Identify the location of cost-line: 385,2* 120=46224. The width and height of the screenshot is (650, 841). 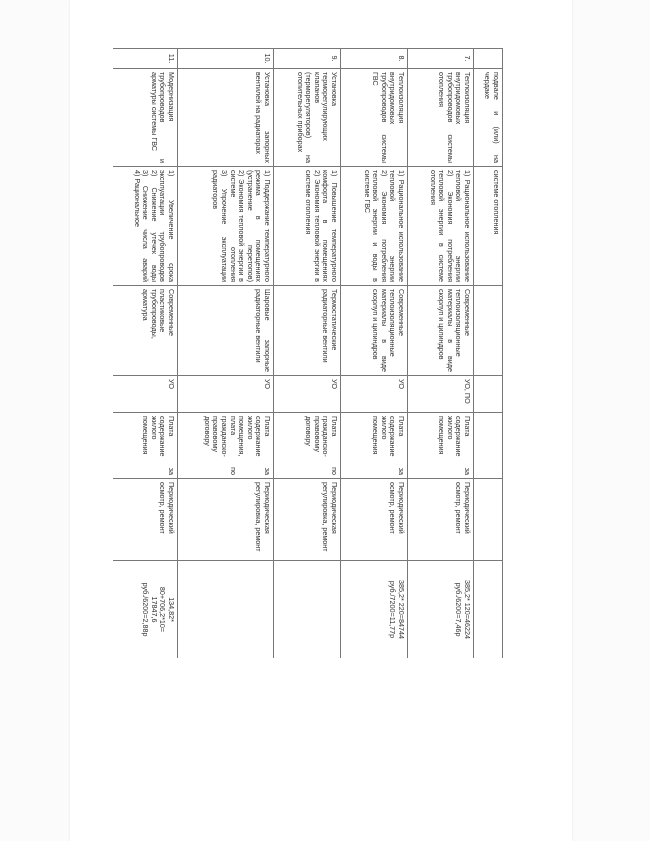
(467, 609).